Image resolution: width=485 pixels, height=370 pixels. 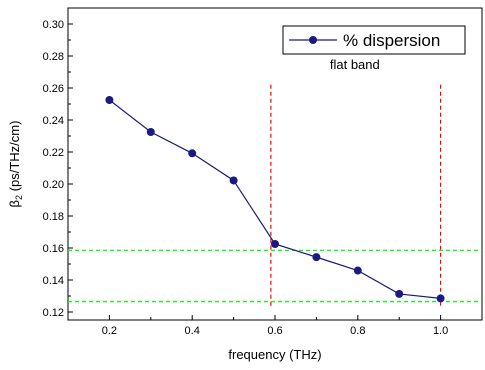 What do you see at coordinates (53, 249) in the screenshot?
I see `y-tick-label: 0.16` at bounding box center [53, 249].